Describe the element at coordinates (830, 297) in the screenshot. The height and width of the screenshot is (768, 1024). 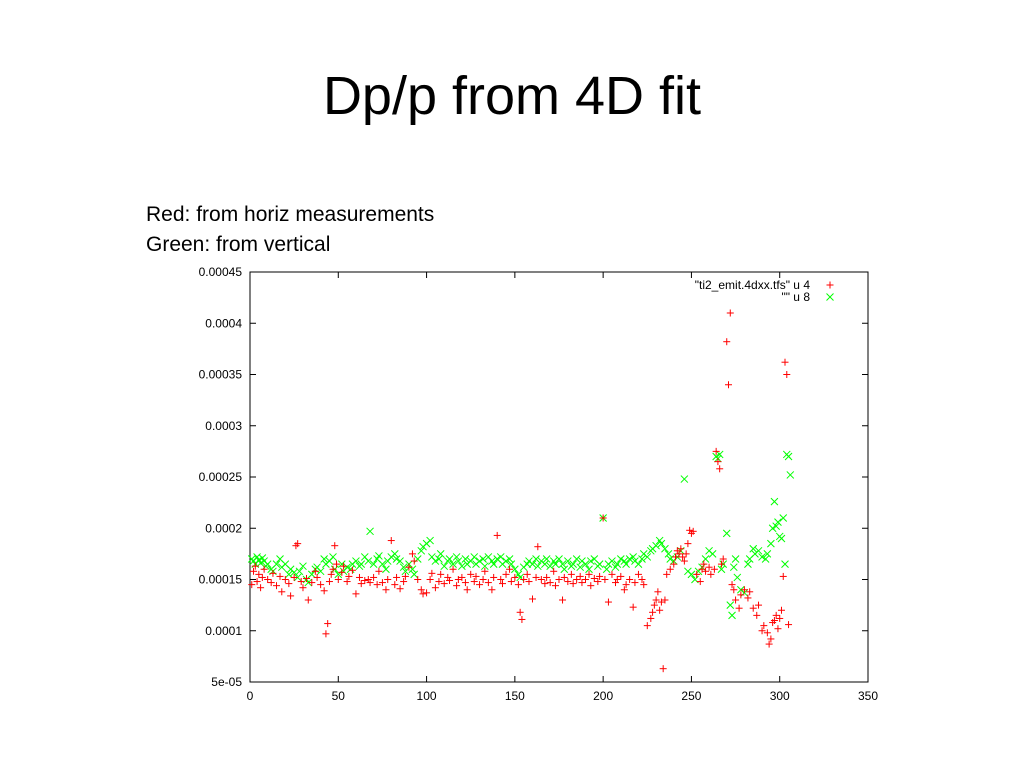
I see `legend-marker` at that location.